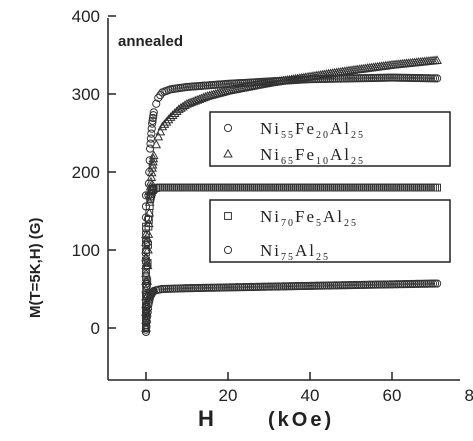 The width and height of the screenshot is (473, 441). What do you see at coordinates (35, 268) in the screenshot?
I see `y-axis-title: M(T=5K,H) (G)` at bounding box center [35, 268].